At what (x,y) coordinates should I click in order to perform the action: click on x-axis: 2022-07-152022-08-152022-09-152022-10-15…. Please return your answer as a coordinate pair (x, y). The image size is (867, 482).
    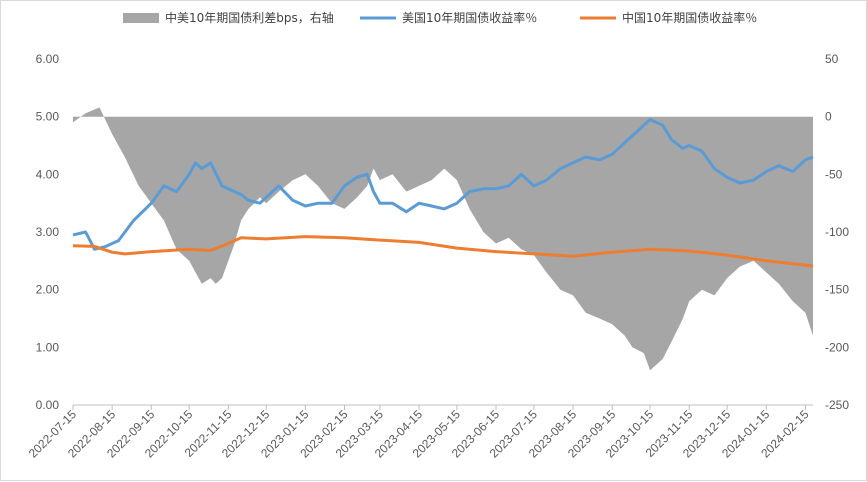
    Looking at the image, I should click on (419, 432).